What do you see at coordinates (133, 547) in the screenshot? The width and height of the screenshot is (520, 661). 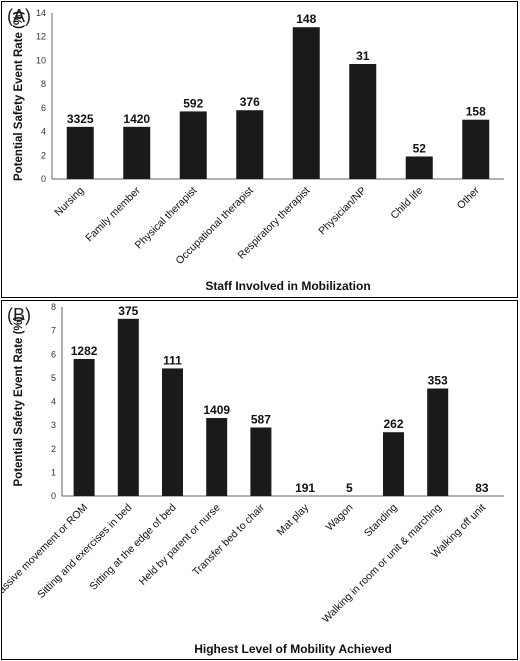 I see `category-label: Sitting at the edge of bed` at bounding box center [133, 547].